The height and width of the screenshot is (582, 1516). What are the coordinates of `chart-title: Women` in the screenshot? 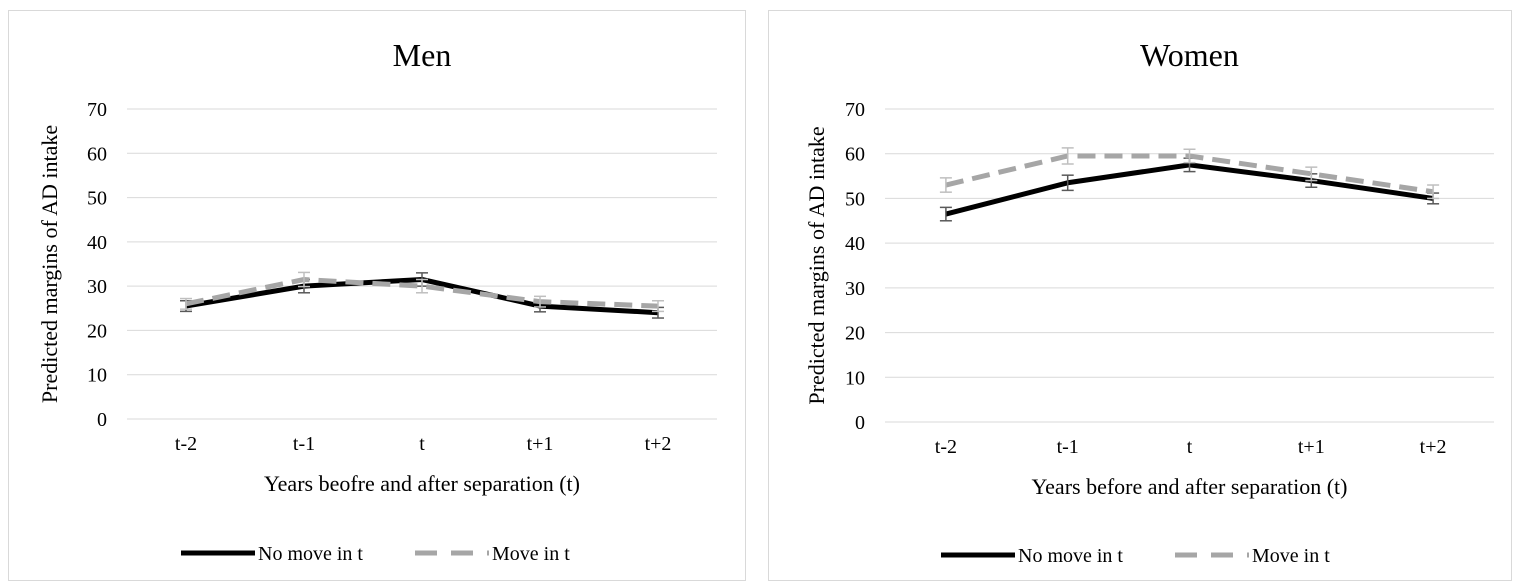 It's located at (1189, 55).